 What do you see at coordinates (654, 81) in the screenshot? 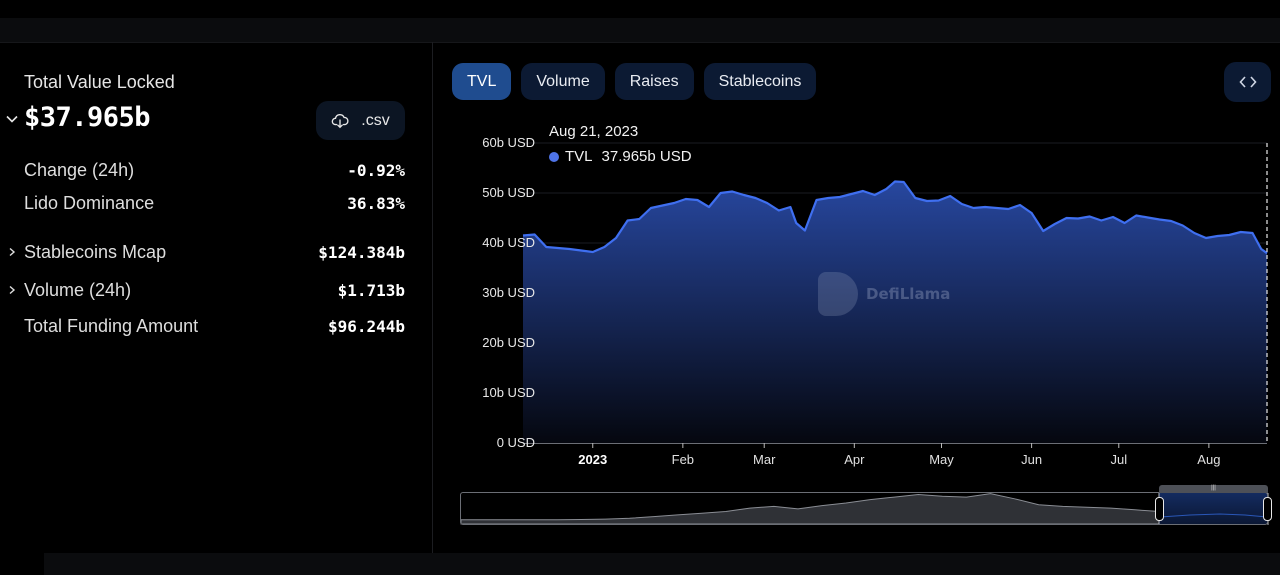
I see `tab-raises: Raises` at bounding box center [654, 81].